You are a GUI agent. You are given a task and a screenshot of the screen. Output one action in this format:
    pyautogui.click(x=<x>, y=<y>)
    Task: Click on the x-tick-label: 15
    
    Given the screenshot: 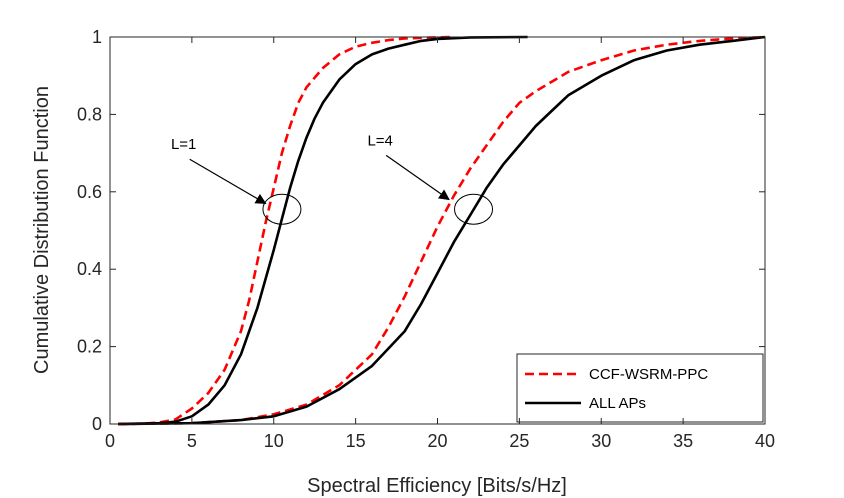 What is the action you would take?
    pyautogui.click(x=356, y=441)
    